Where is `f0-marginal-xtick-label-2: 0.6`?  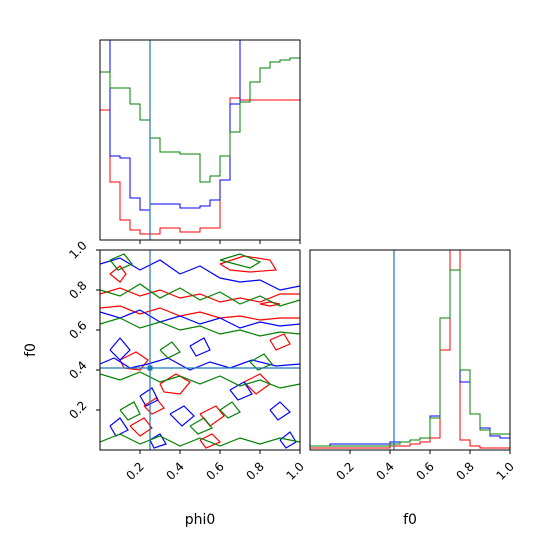 f0-marginal-xtick-label-2: 0.6 is located at coordinates (424, 470).